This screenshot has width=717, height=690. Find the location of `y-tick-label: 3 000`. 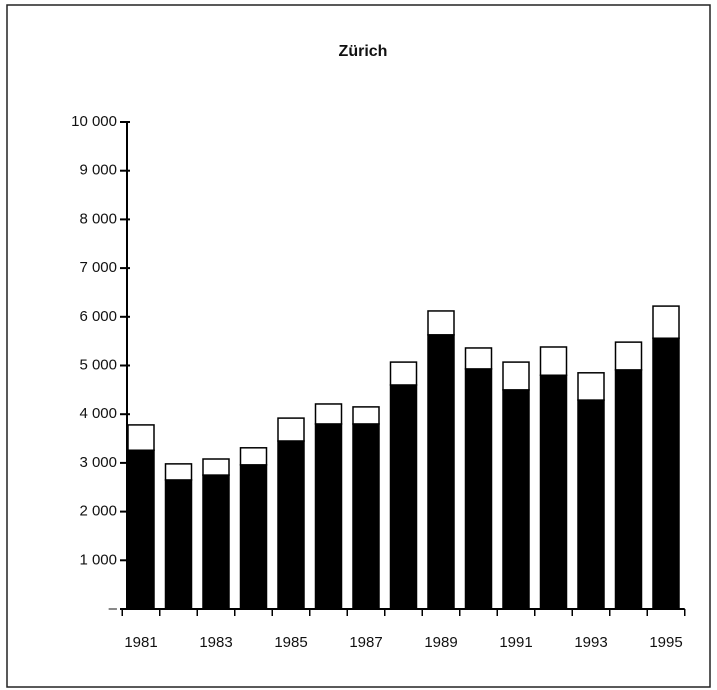

y-tick-label: 3 000 is located at coordinates (98, 462).